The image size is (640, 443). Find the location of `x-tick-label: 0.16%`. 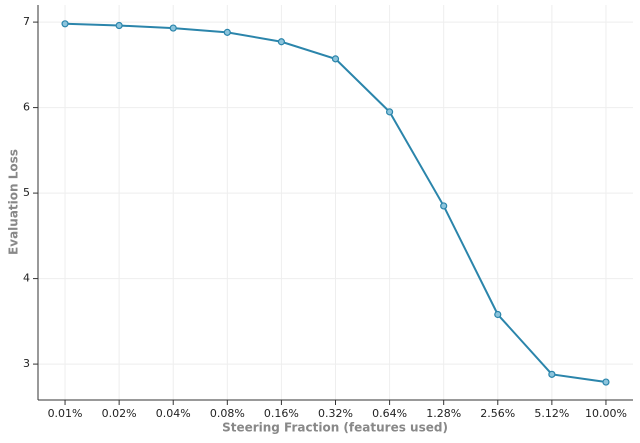

x-tick-label: 0.16% is located at coordinates (281, 413).